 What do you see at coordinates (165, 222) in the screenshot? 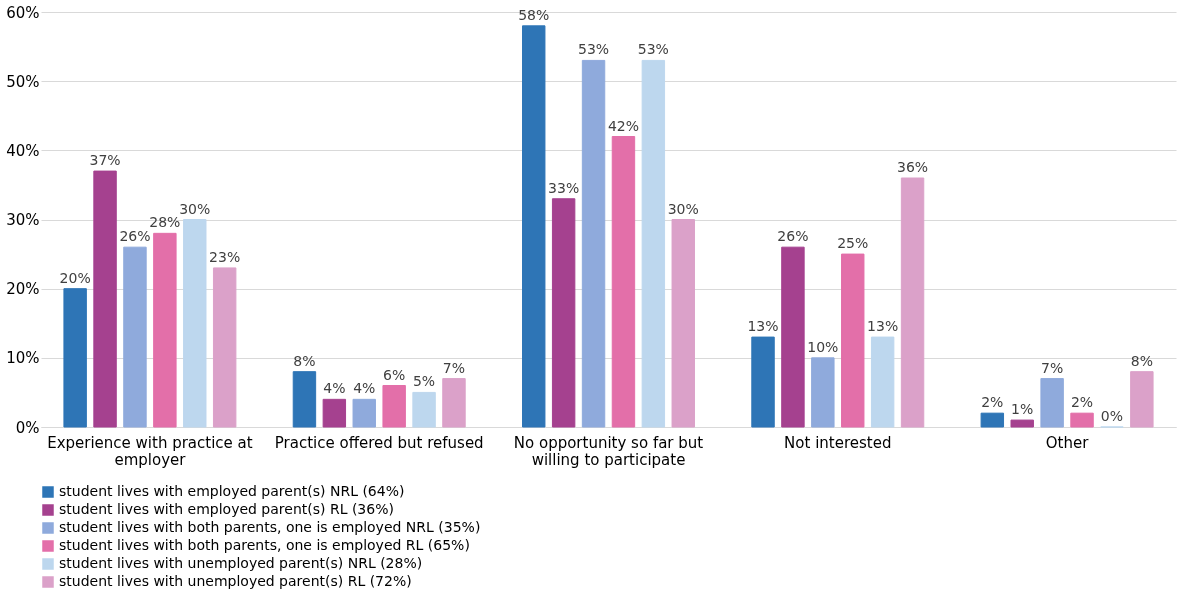
I see `data-label: 28%` at bounding box center [165, 222].